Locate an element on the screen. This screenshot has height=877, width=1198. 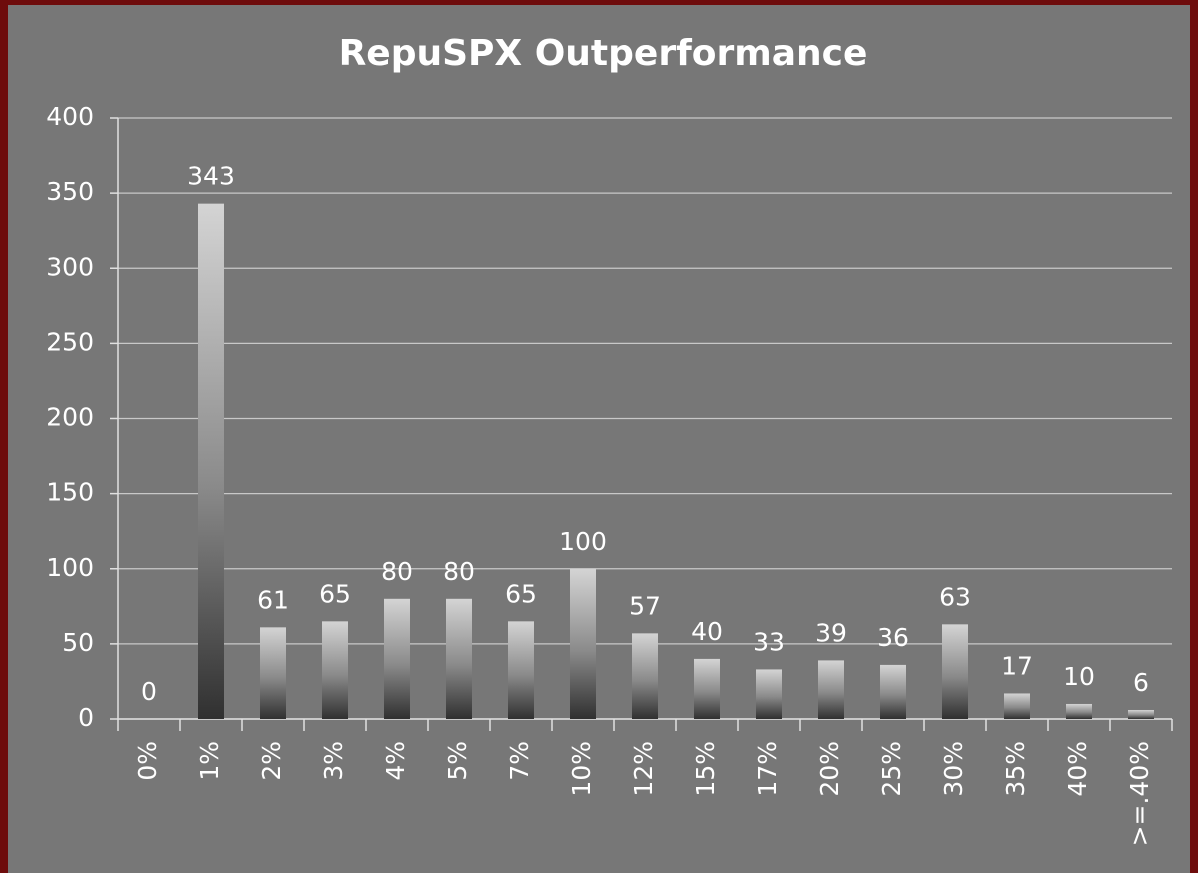
x-tick-label: 10% is located at coordinates (581, 769).